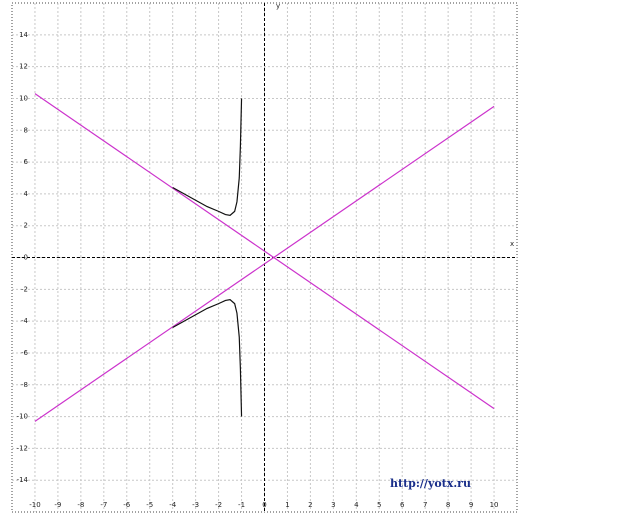 The width and height of the screenshot is (623, 520). I want to click on y-tick-label: 8, so click(26, 130).